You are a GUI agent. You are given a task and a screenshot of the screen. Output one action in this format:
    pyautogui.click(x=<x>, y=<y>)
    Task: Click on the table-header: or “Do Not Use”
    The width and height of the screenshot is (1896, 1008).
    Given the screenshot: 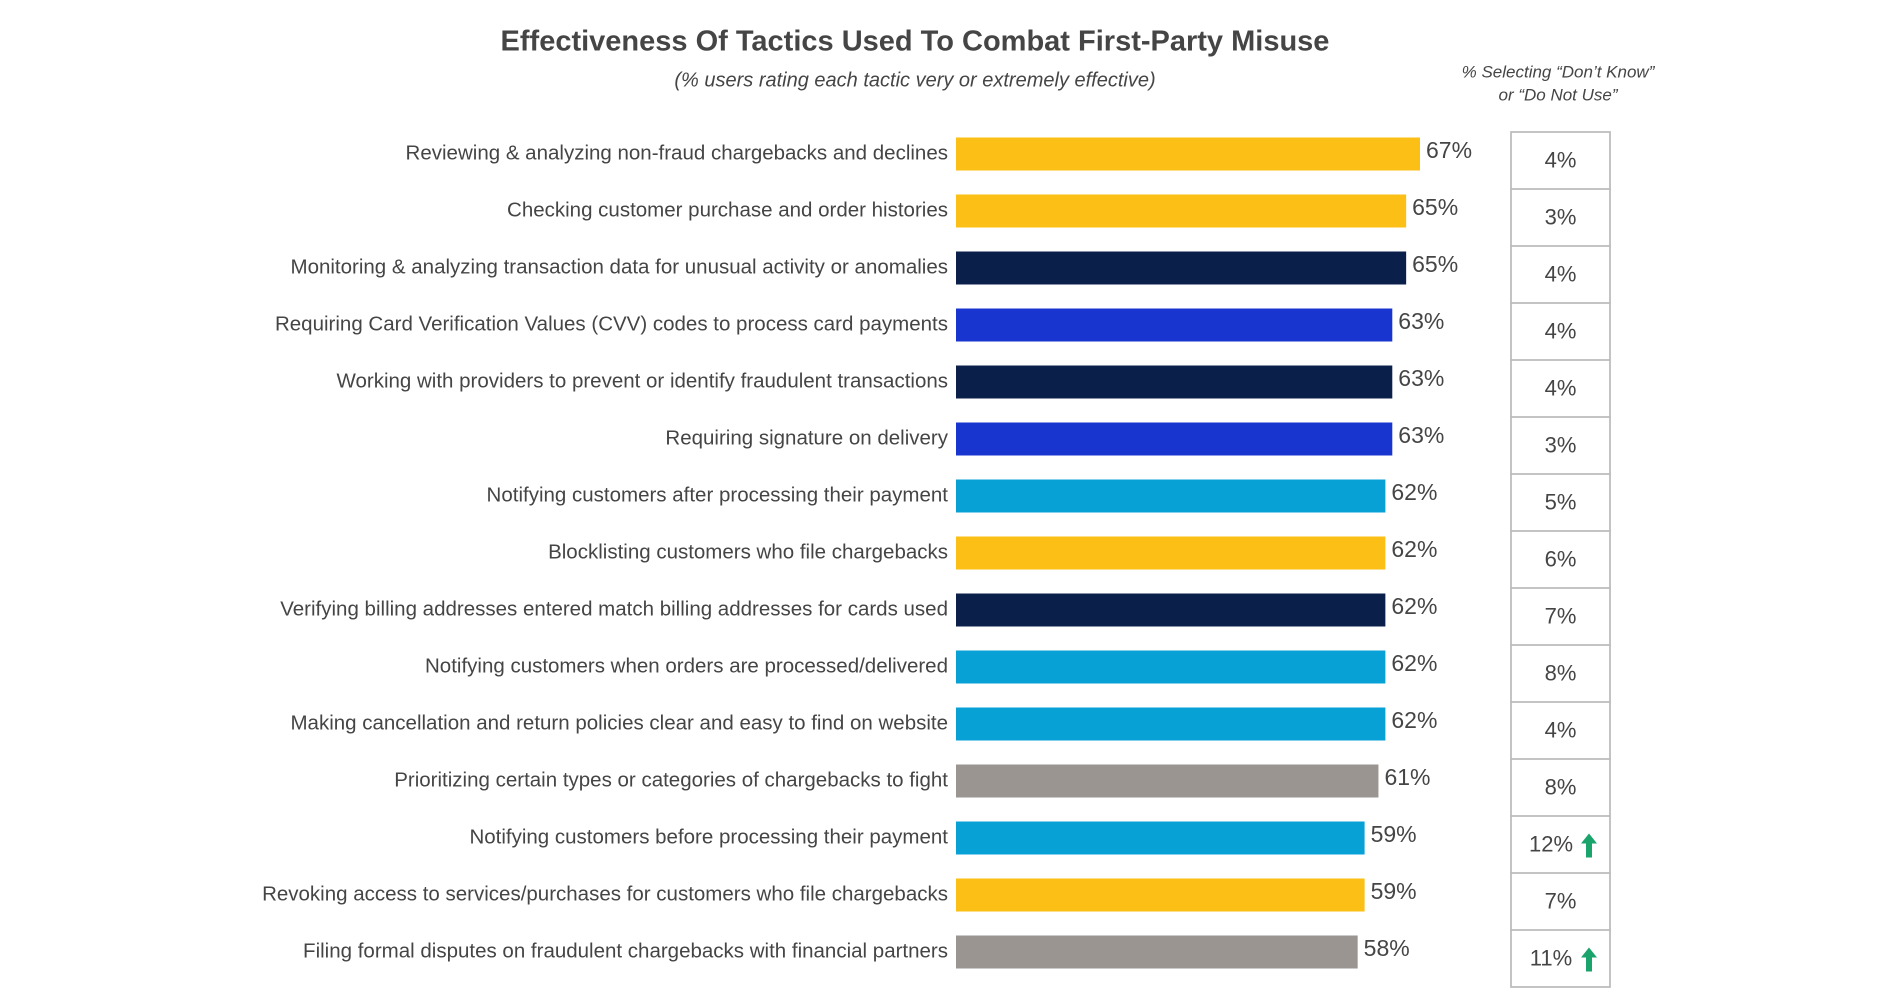 What is the action you would take?
    pyautogui.click(x=1558, y=94)
    